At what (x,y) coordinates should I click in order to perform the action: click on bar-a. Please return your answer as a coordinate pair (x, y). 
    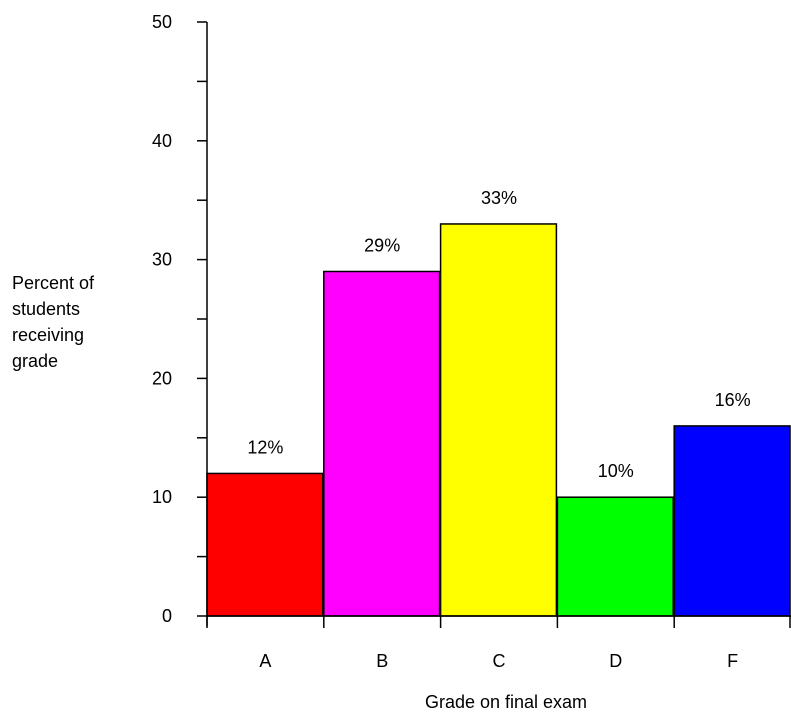
    Looking at the image, I should click on (265, 544).